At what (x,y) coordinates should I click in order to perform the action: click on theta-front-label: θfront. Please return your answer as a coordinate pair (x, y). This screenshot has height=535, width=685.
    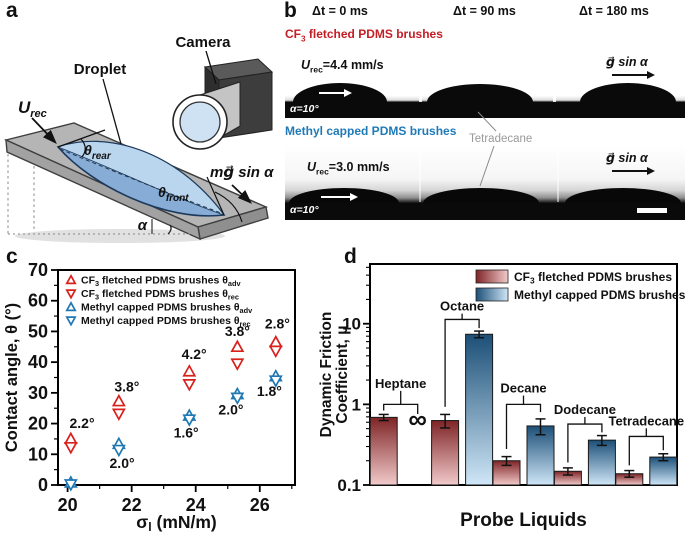
    Looking at the image, I should click on (173, 194).